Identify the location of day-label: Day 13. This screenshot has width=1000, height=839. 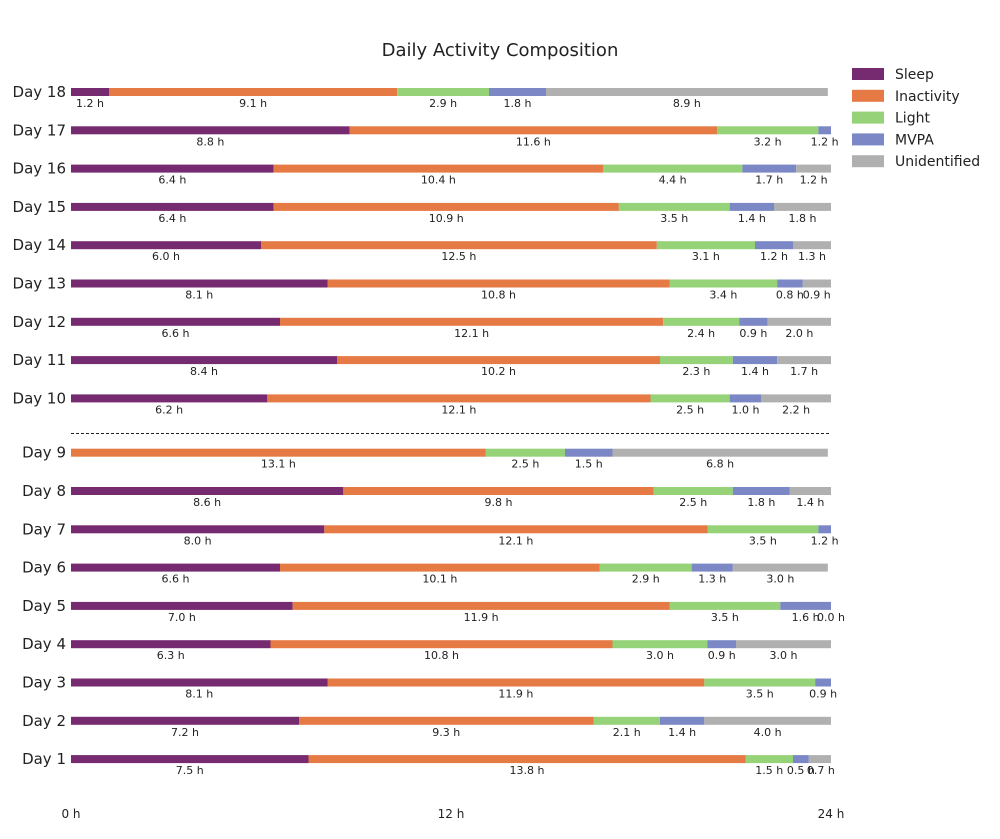
(39, 284).